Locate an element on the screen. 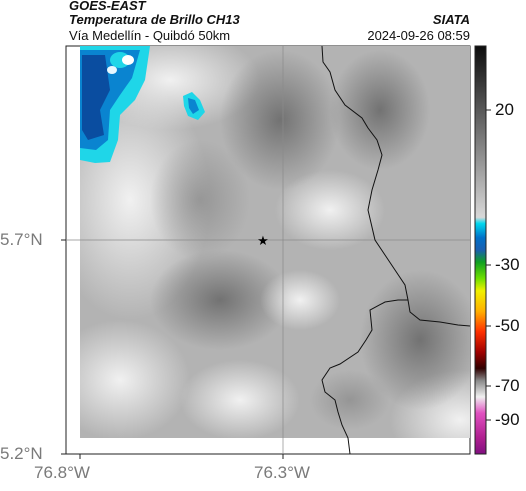  star-icon: ★ is located at coordinates (263, 241).